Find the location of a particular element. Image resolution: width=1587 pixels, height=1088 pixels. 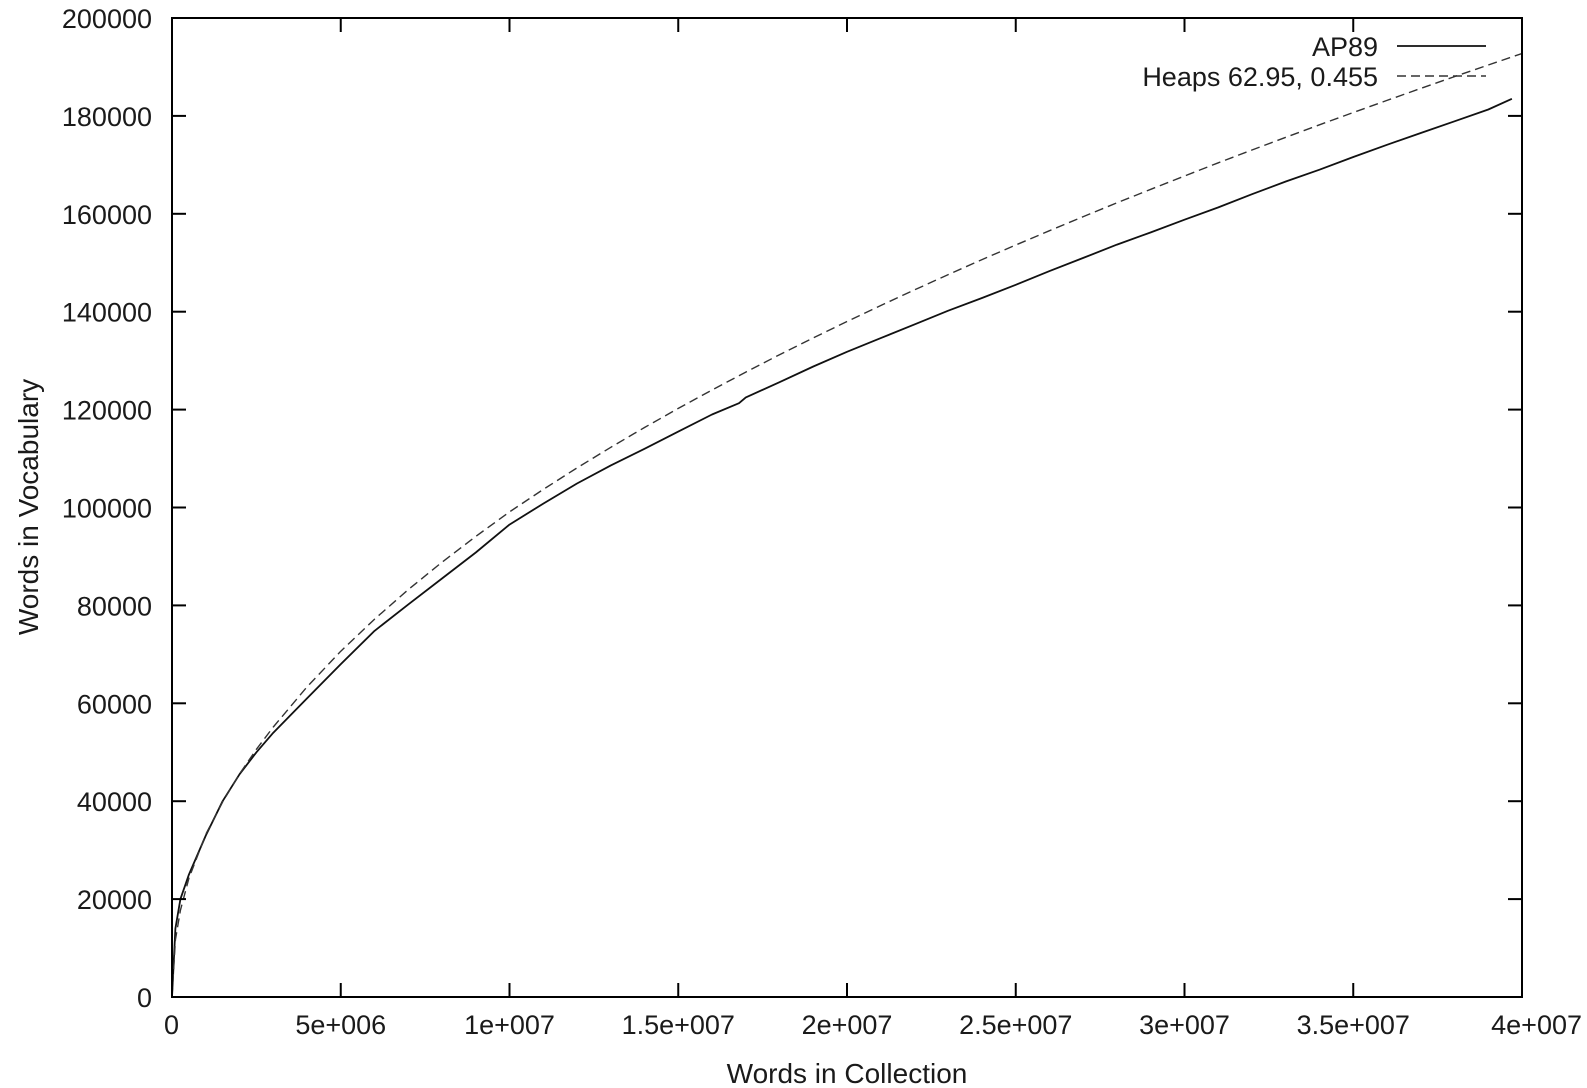

y-tick-label: 140000 is located at coordinates (107, 313).